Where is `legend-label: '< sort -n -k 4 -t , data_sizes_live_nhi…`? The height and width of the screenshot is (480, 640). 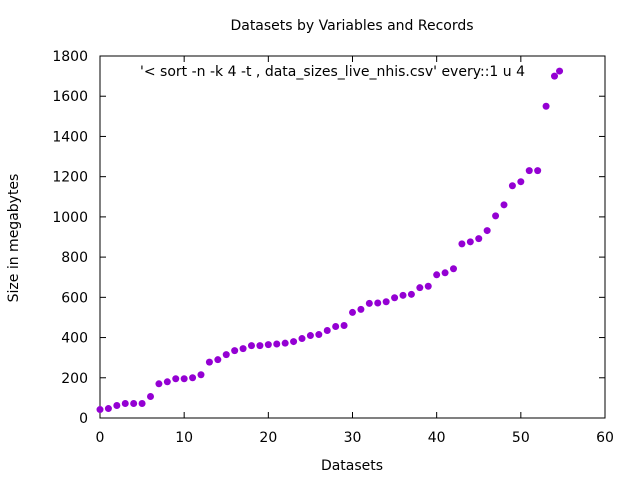 legend-label: '< sort -n -k 4 -t , data_sizes_live_nhi… is located at coordinates (332, 72).